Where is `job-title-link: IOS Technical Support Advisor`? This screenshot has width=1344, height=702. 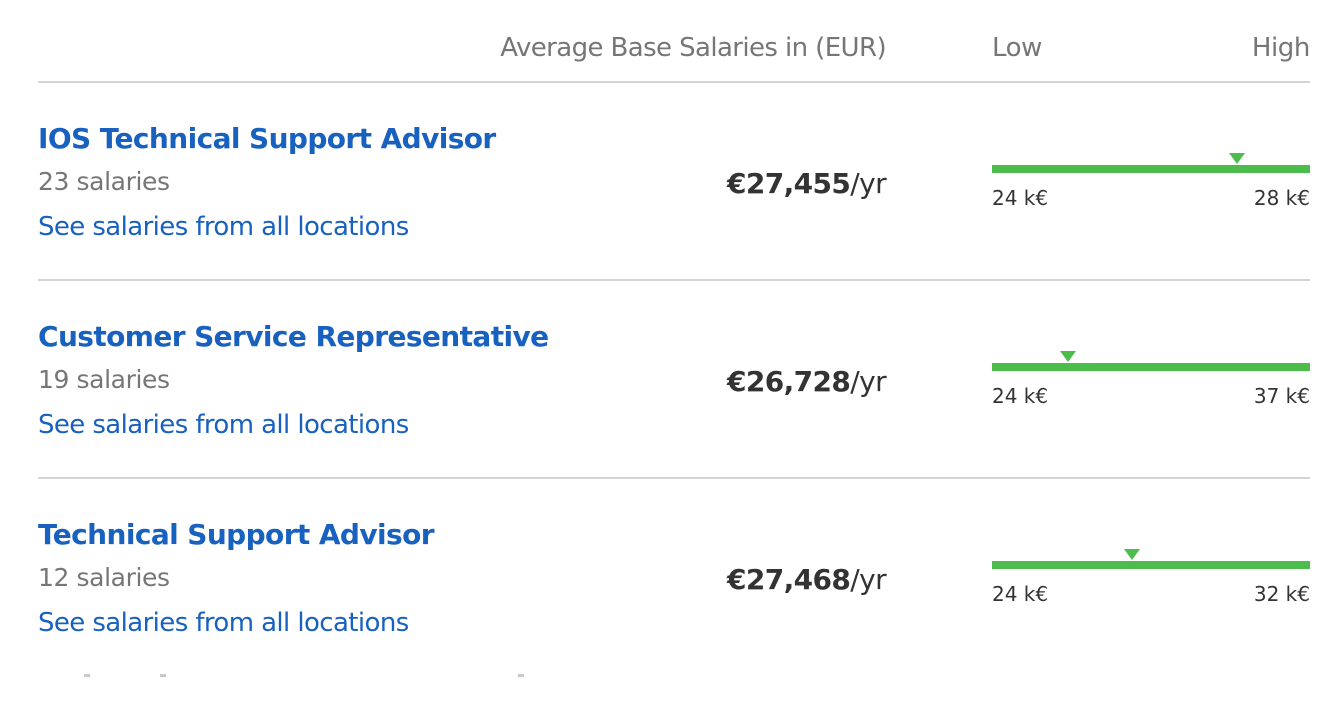 job-title-link: IOS Technical Support Advisor is located at coordinates (267, 138).